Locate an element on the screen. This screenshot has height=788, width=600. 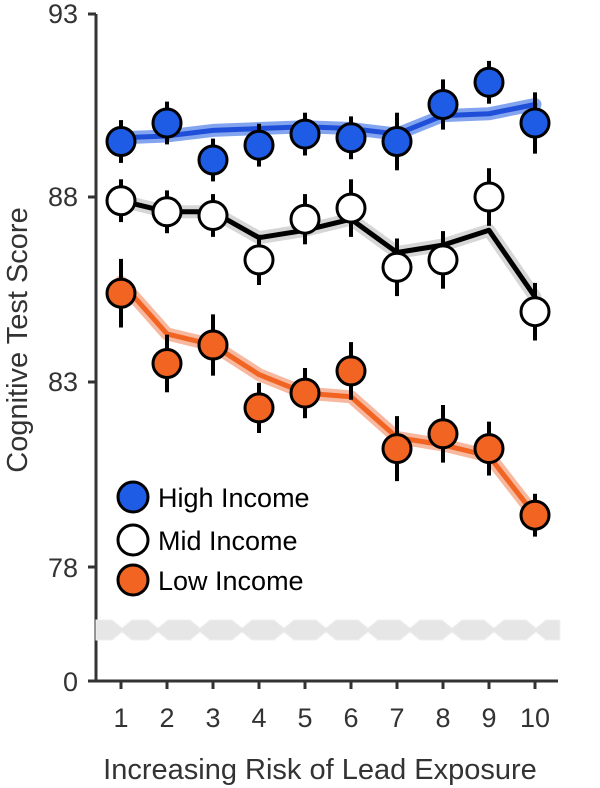
x-tick-labels: 1 2 3 4 5 6 7 8 9 10 is located at coordinates (331, 718).